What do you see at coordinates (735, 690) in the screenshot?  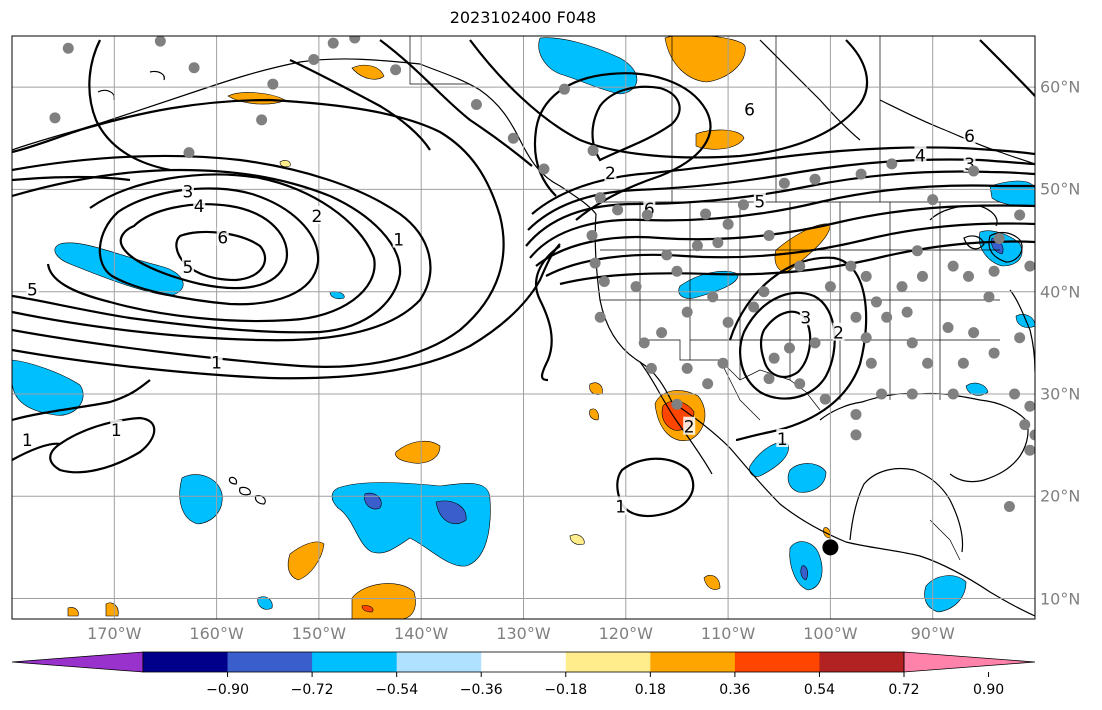 I see `colorbar-tick-label: 0.36` at bounding box center [735, 690].